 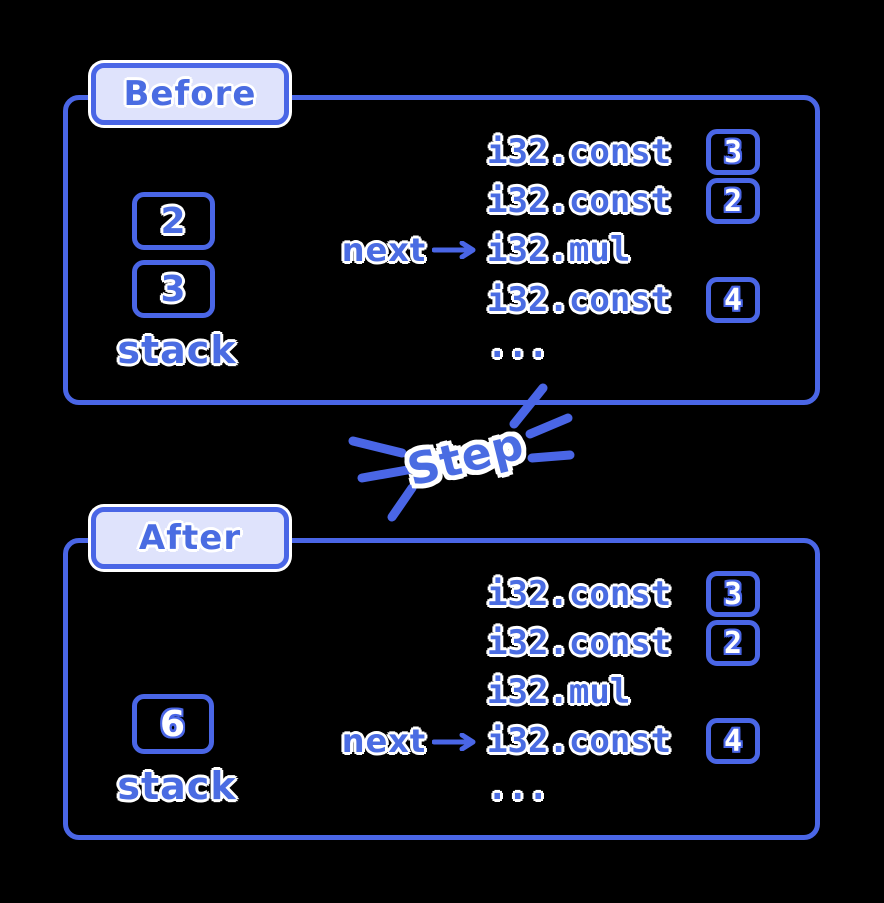 I want to click on before-title: Before, so click(x=190, y=94).